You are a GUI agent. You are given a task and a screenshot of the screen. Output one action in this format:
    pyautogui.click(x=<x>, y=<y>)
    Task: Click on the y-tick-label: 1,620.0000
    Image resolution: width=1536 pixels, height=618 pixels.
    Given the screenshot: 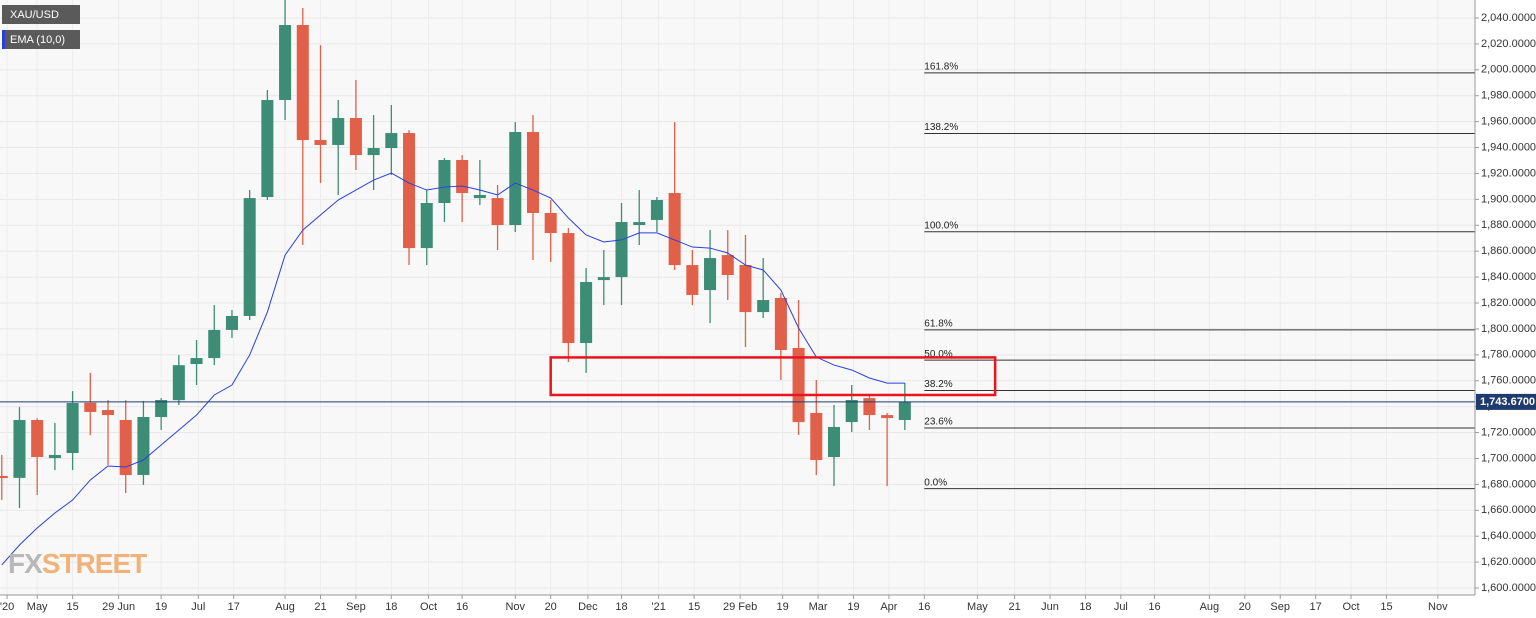 What is the action you would take?
    pyautogui.click(x=1508, y=562)
    